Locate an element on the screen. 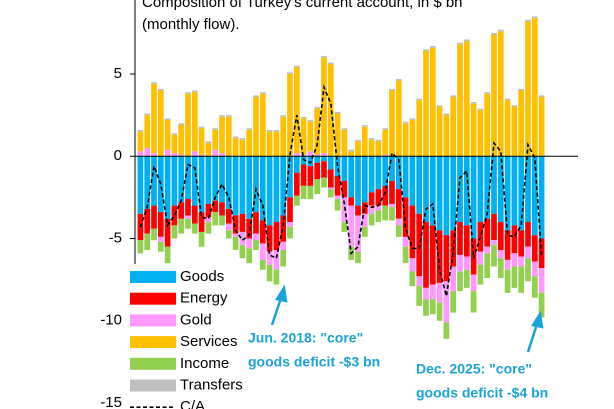 The image size is (614, 409). legend-label: Services is located at coordinates (209, 341).